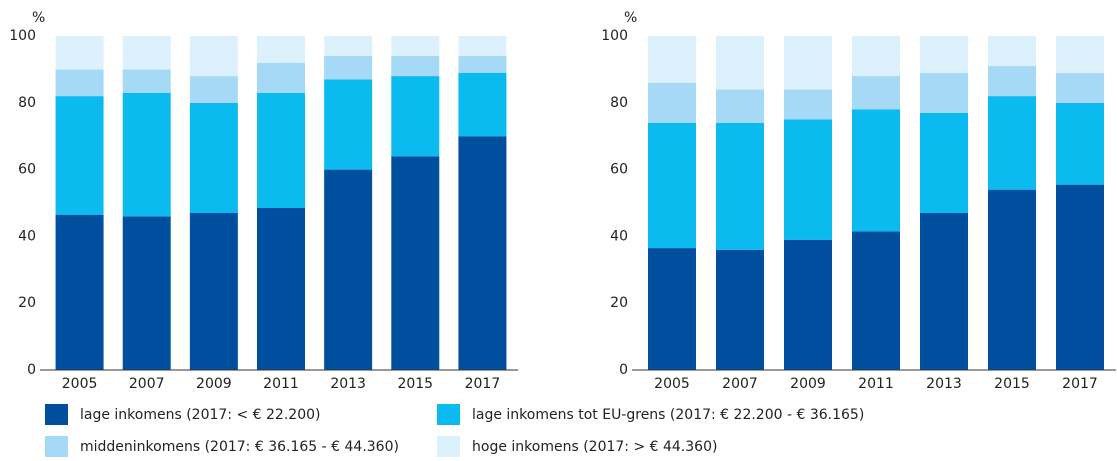 The width and height of the screenshot is (1117, 461). Describe the element at coordinates (594, 447) in the screenshot. I see `legend-label: hoge inkomens (2017: > € 44.360)` at that location.